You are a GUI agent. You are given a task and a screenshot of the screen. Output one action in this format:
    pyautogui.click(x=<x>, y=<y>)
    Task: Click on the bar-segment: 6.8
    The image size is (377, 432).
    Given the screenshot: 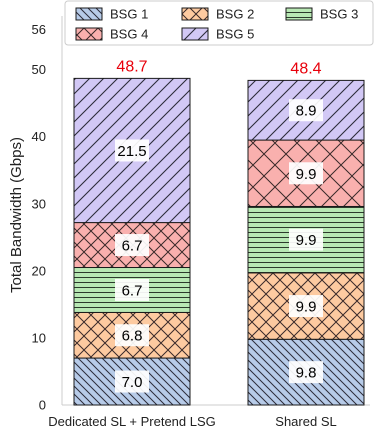 What is the action you would take?
    pyautogui.click(x=132, y=335)
    